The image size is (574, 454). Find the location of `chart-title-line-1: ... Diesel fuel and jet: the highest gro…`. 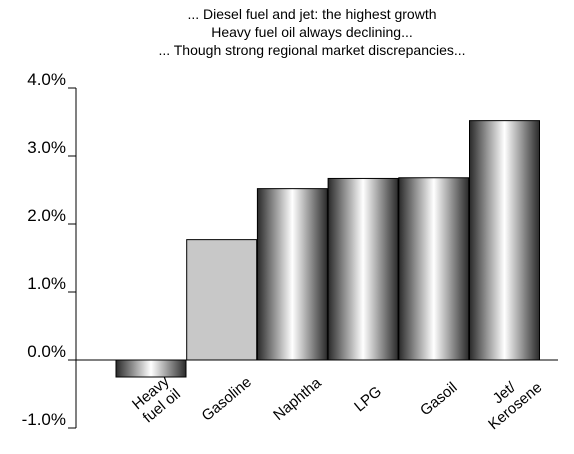

chart-title-line-1: ... Diesel fuel and jet: the highest gro… is located at coordinates (312, 14).